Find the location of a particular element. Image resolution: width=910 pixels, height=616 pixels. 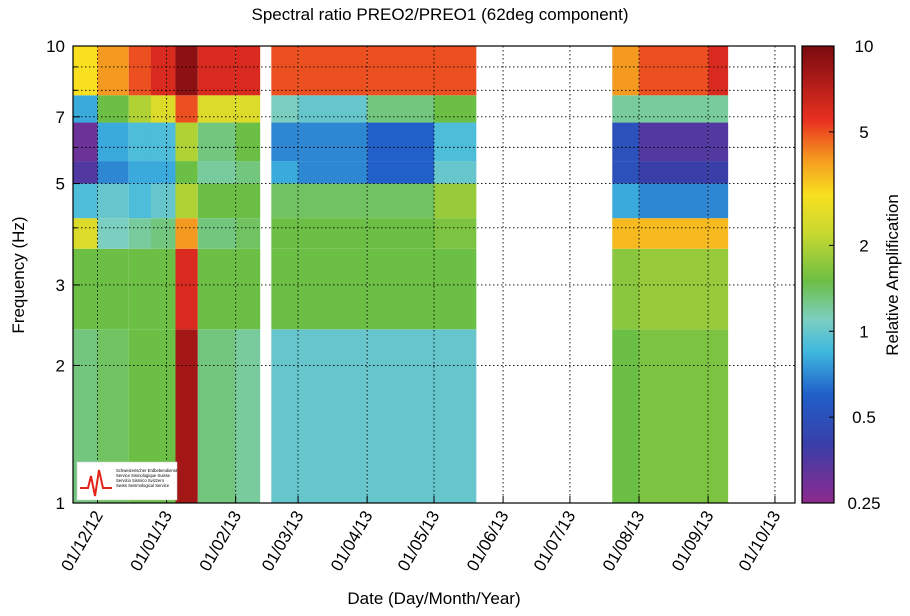

y-axis-label: Frequency (Hz) is located at coordinates (18, 274).